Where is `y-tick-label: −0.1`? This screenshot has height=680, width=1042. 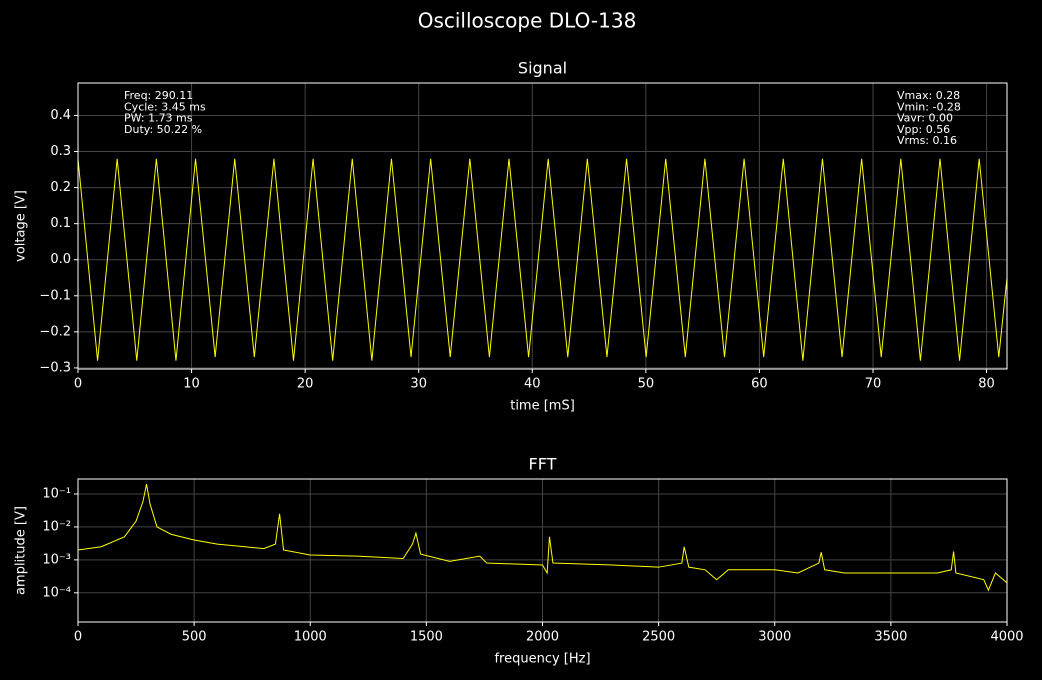 y-tick-label: −0.1 is located at coordinates (55, 295).